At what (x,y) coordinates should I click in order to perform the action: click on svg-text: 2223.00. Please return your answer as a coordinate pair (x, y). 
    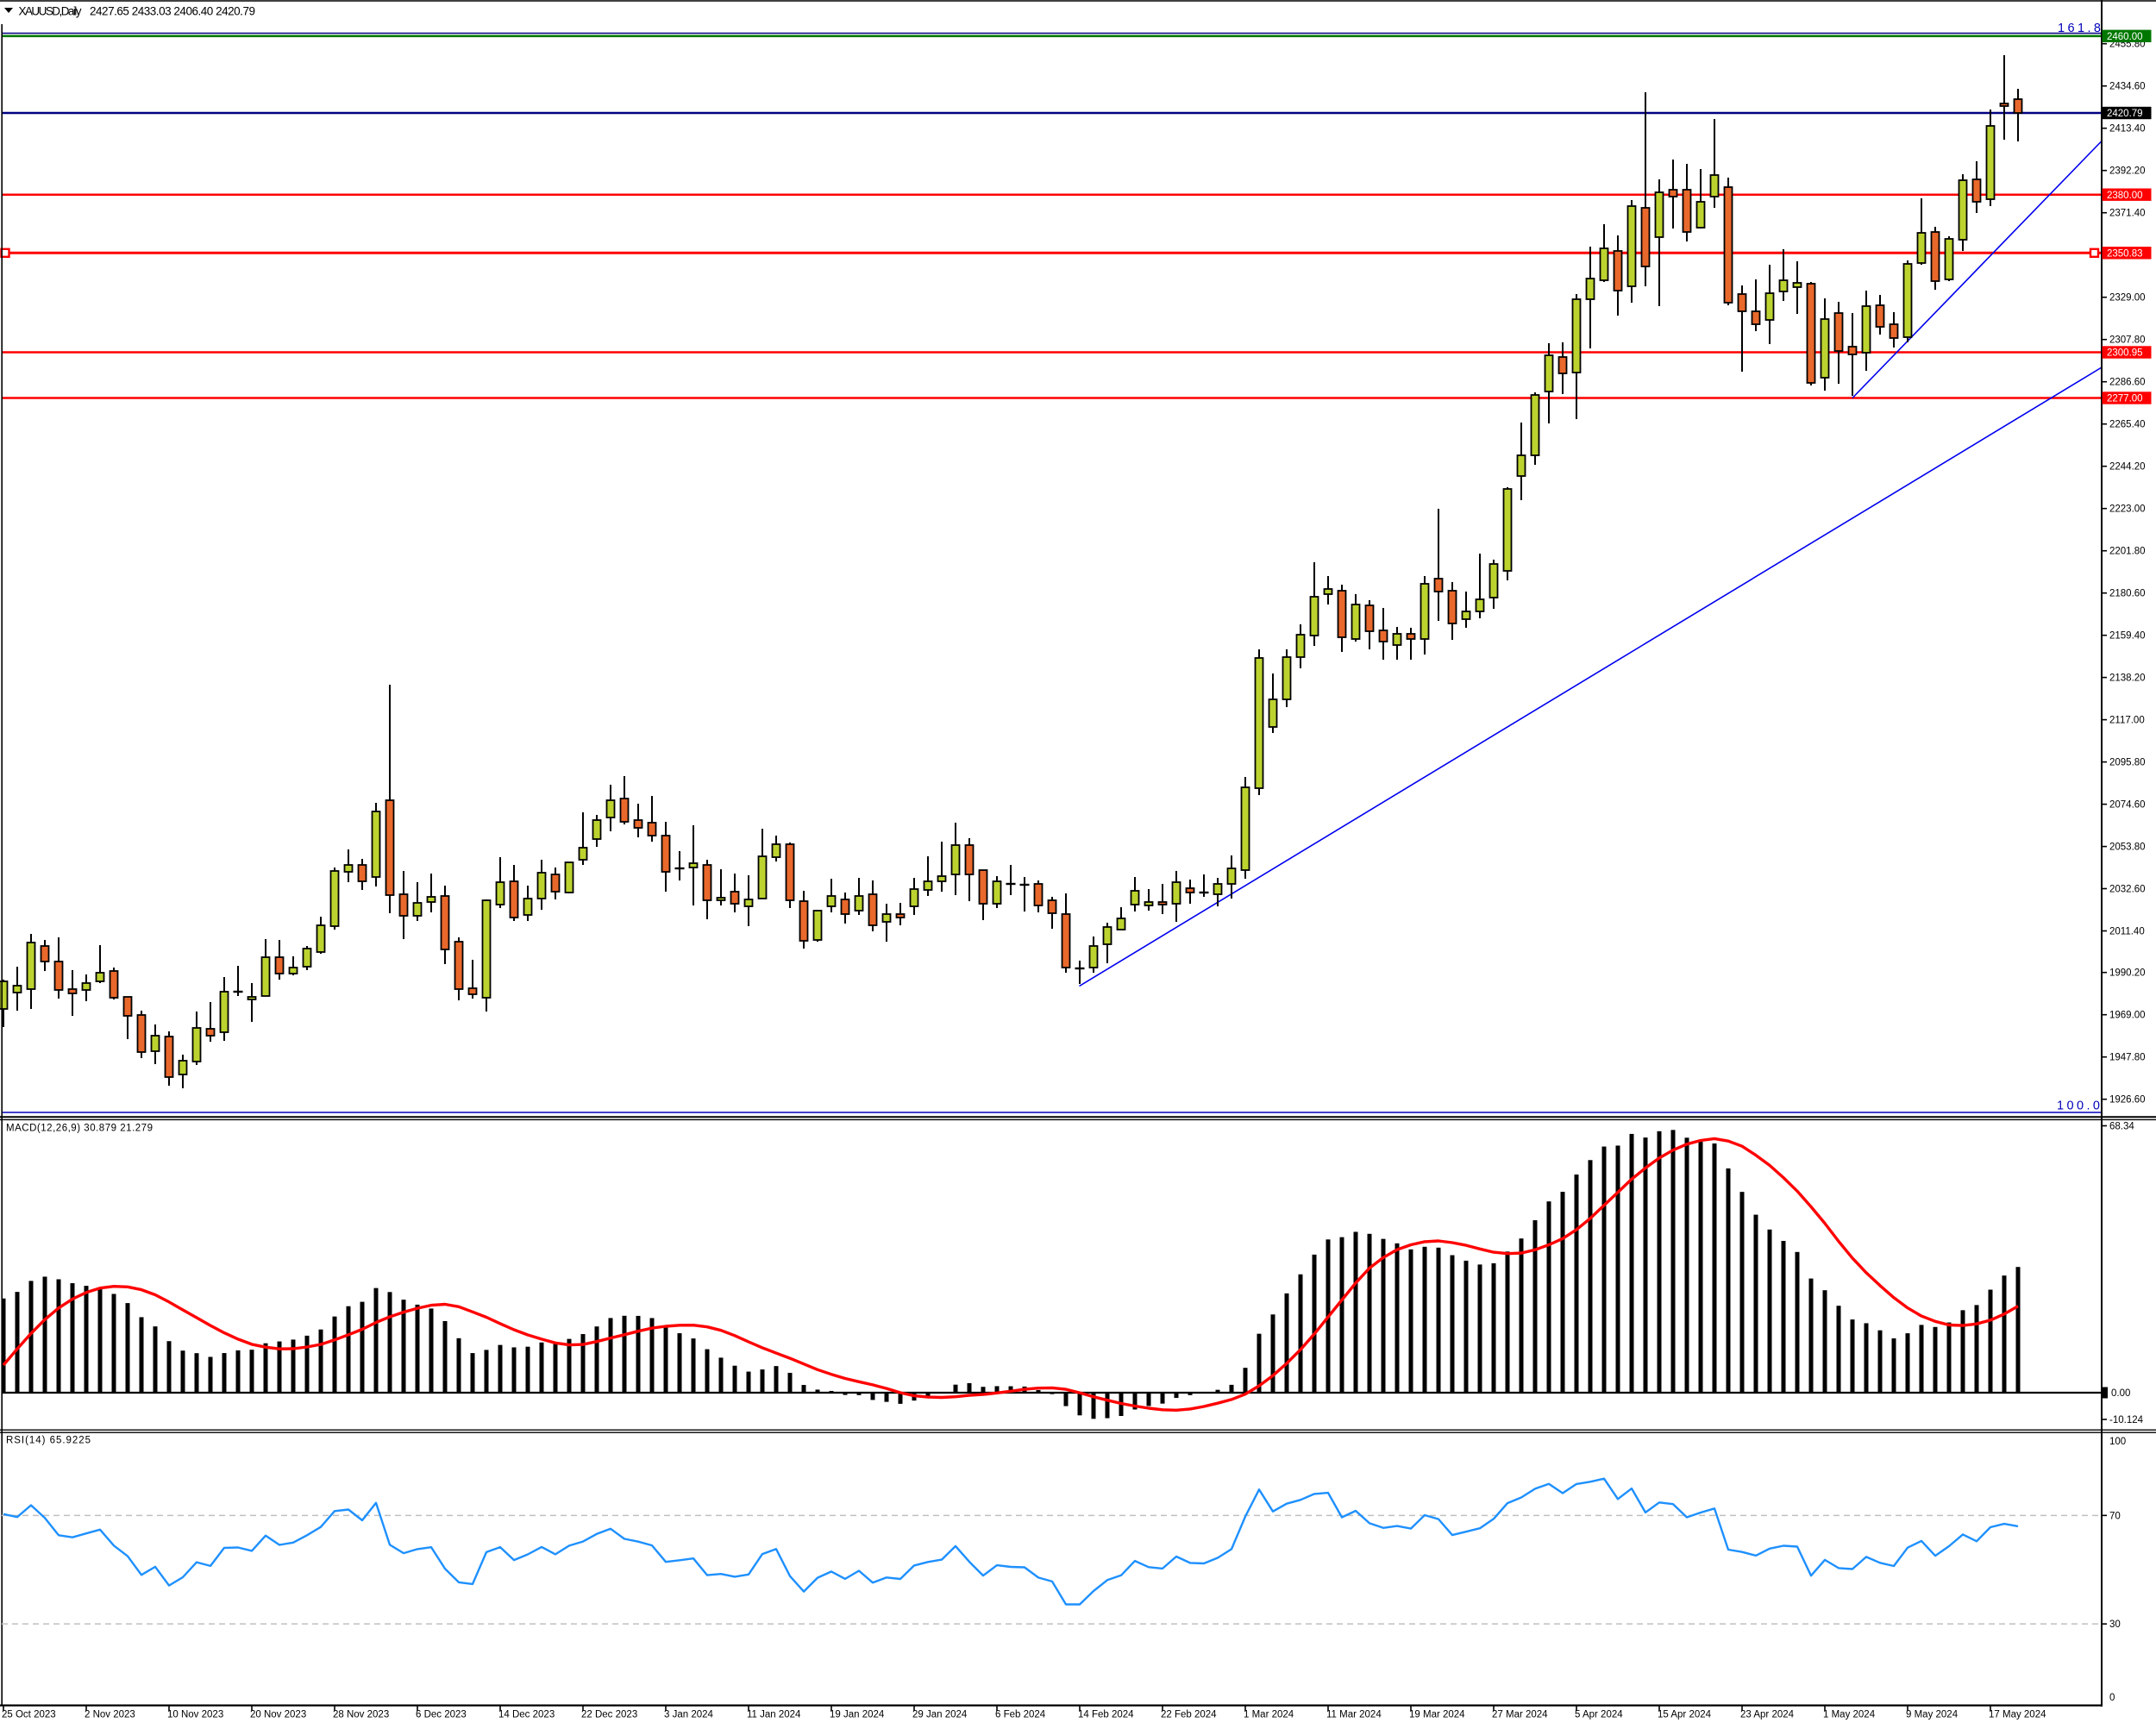
    Looking at the image, I should click on (2127, 510).